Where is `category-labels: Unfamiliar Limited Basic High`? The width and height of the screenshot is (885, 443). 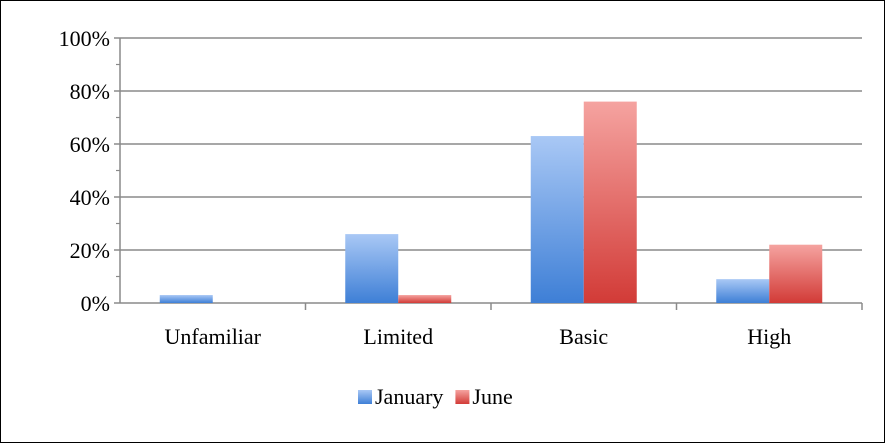
category-labels: Unfamiliar Limited Basic High is located at coordinates (477, 336).